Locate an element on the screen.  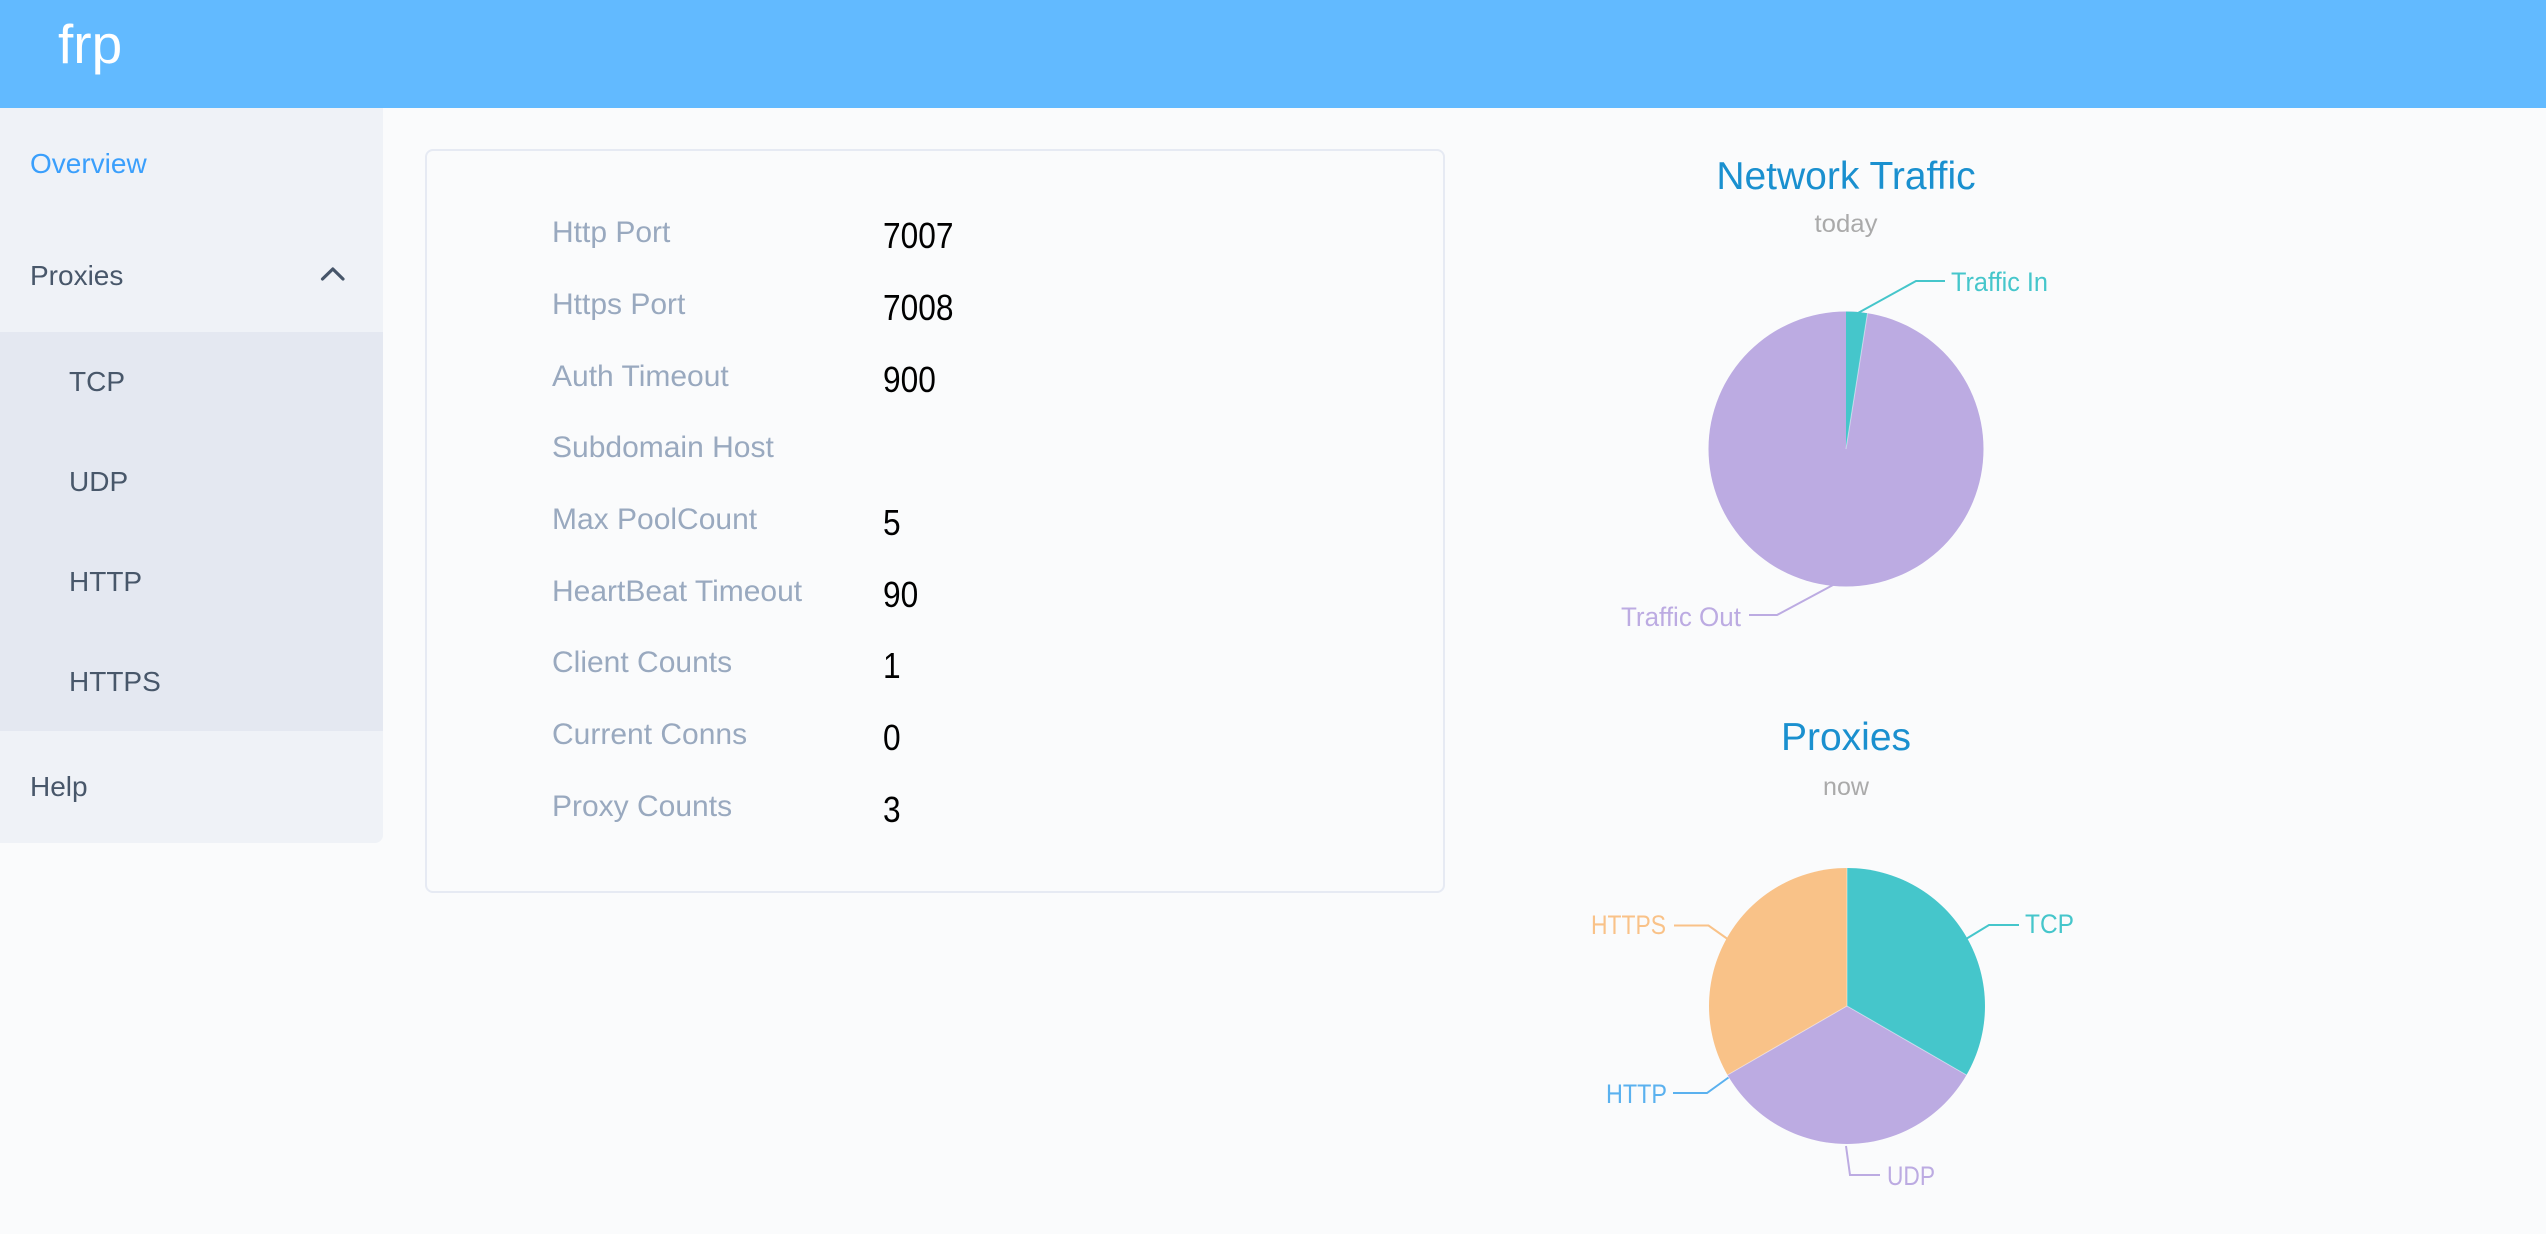
svg-text: today is located at coordinates (1846, 224).